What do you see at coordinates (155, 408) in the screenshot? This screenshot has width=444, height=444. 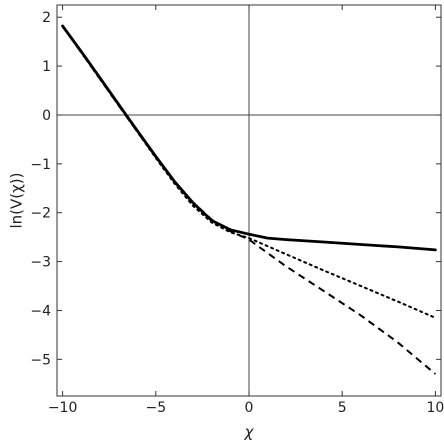 I see `x-tick-label: −5` at bounding box center [155, 408].